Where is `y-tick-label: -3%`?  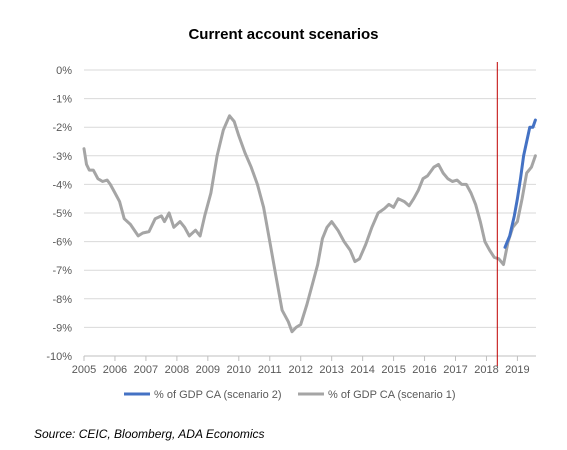 y-tick-label: -3% is located at coordinates (62, 157).